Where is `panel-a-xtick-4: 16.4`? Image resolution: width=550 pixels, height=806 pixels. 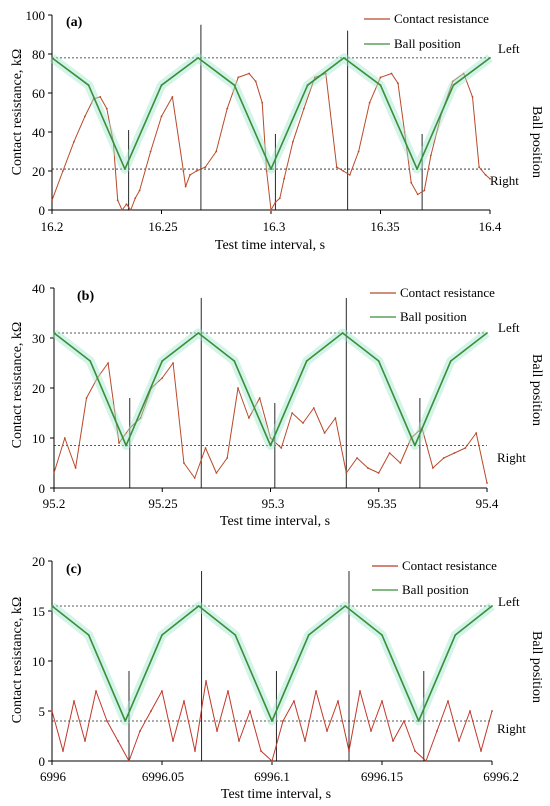 panel-a-xtick-4: 16.4 is located at coordinates (490, 226).